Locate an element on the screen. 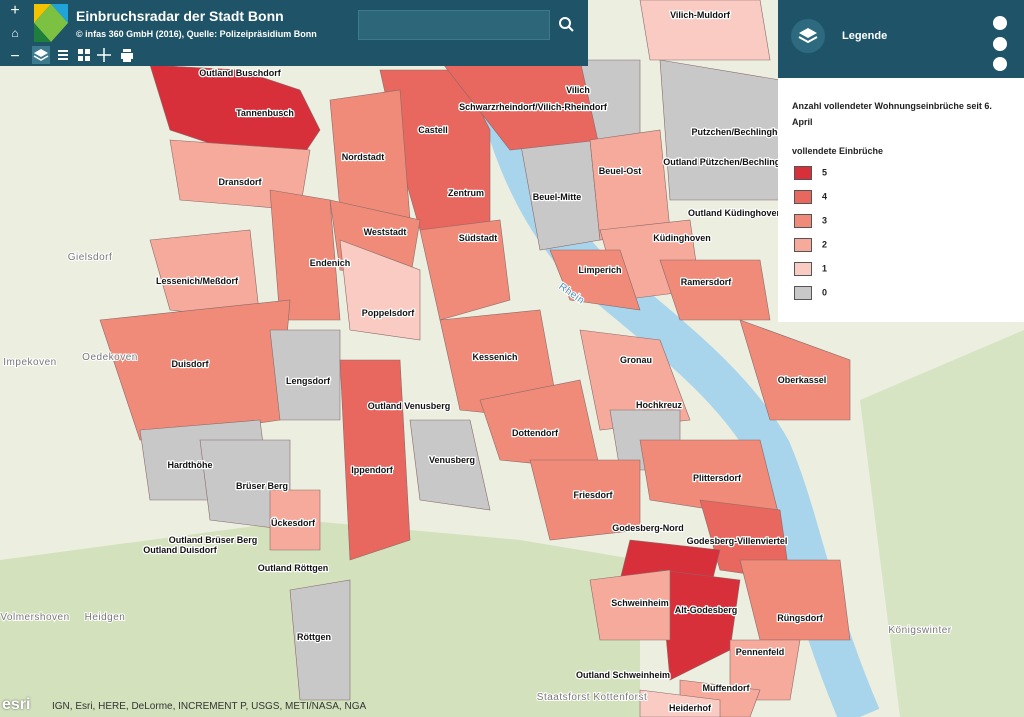 This screenshot has width=1024, height=717. district-label: Outland Buschdorf is located at coordinates (240, 73).